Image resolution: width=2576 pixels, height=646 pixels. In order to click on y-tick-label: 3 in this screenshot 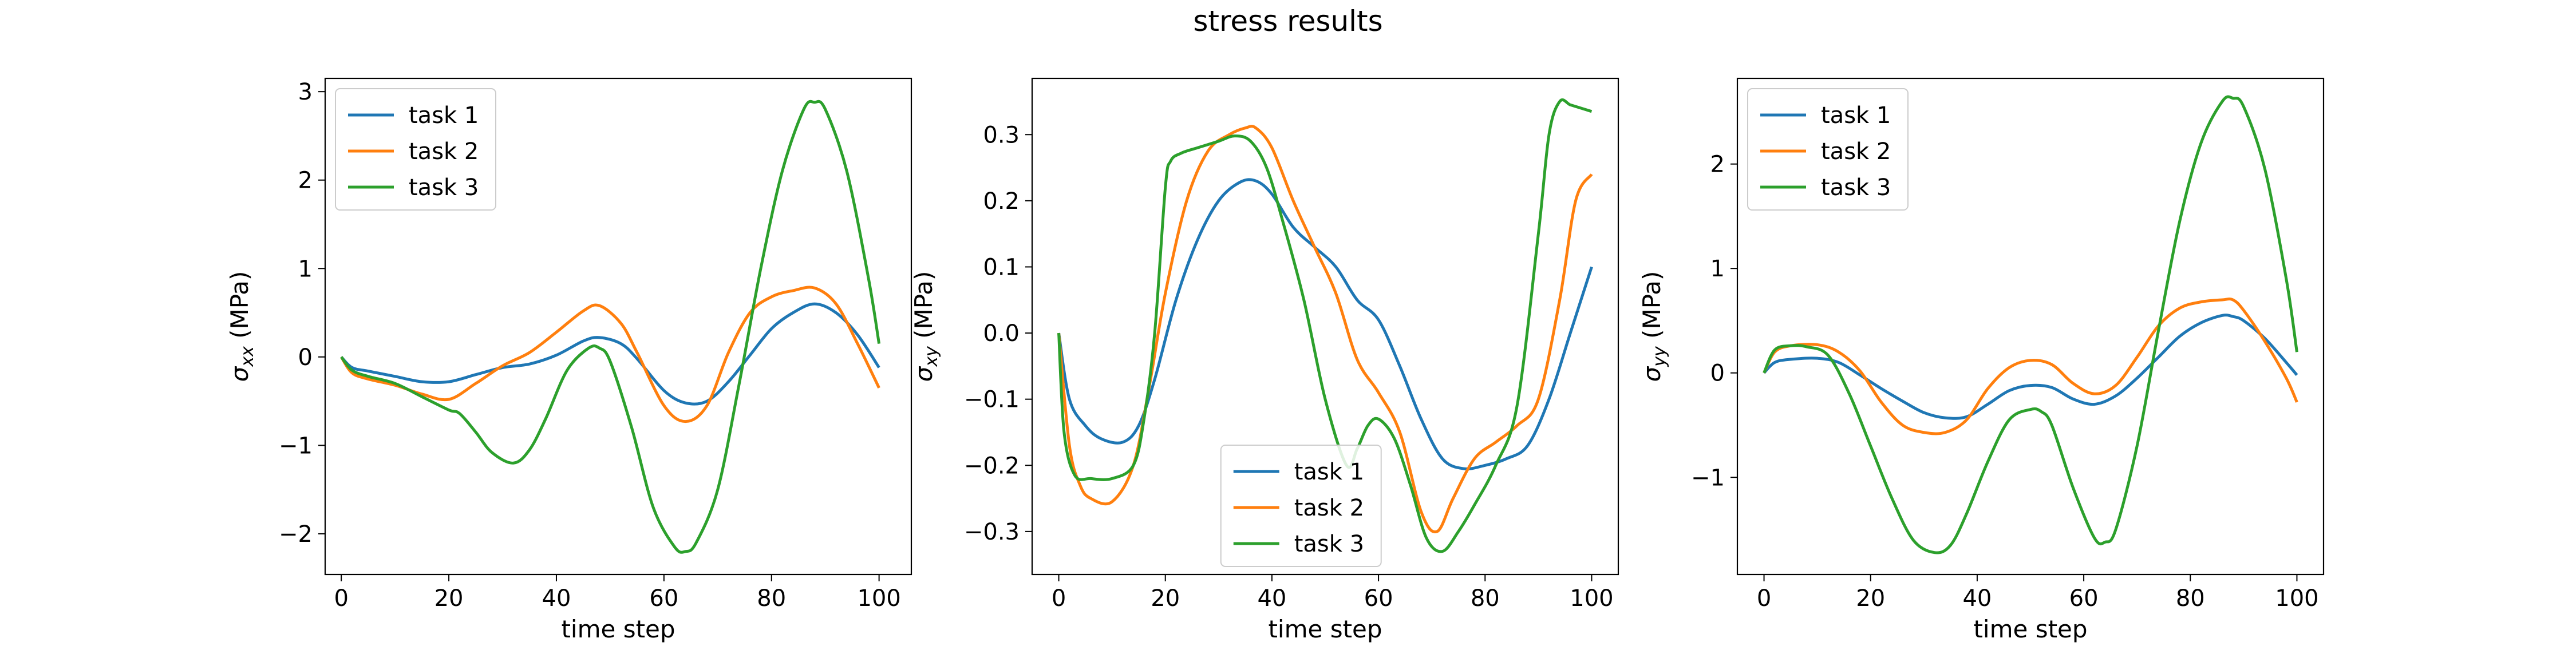, I will do `click(305, 92)`.